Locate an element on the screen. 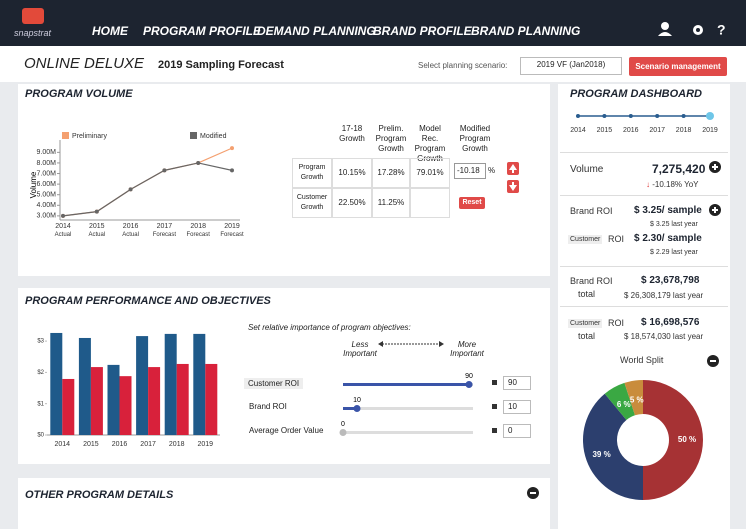  slice-label: 5 % is located at coordinates (637, 400).